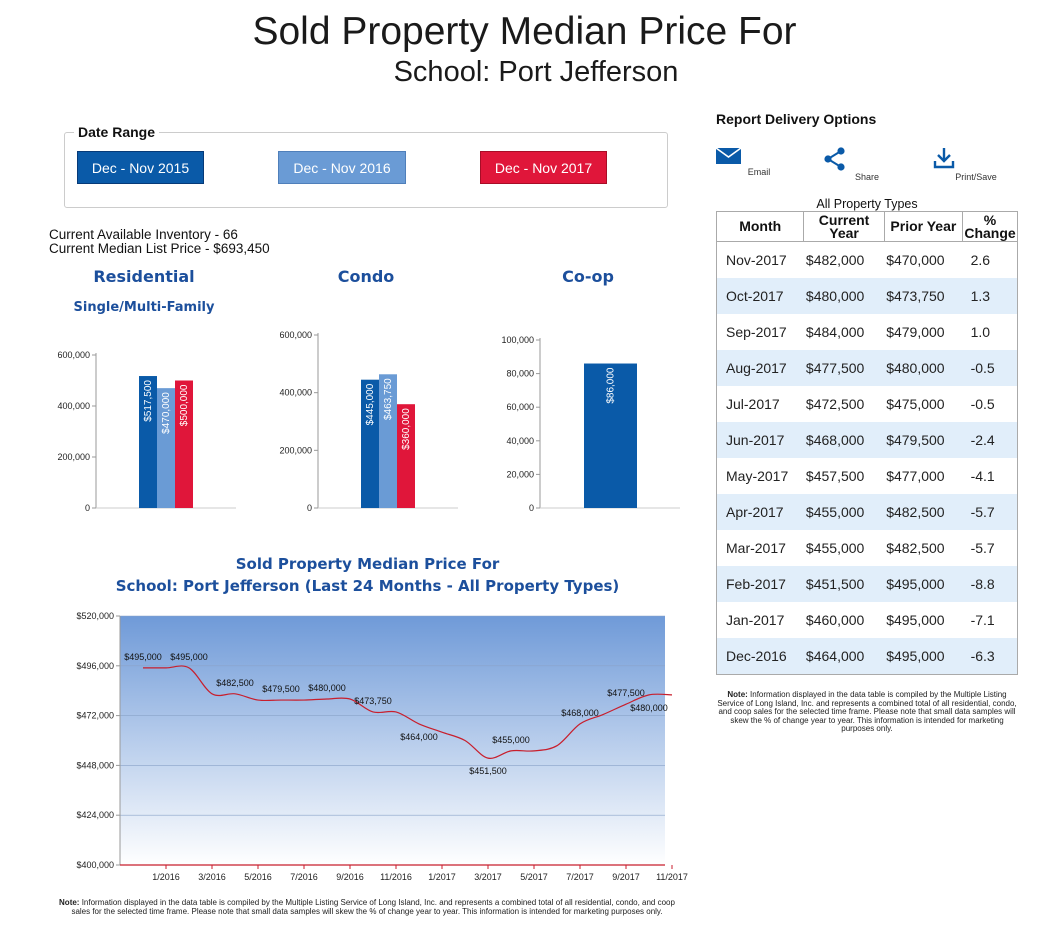 The height and width of the screenshot is (926, 1049). What do you see at coordinates (844, 226) in the screenshot?
I see `col-current-year: Current Year` at bounding box center [844, 226].